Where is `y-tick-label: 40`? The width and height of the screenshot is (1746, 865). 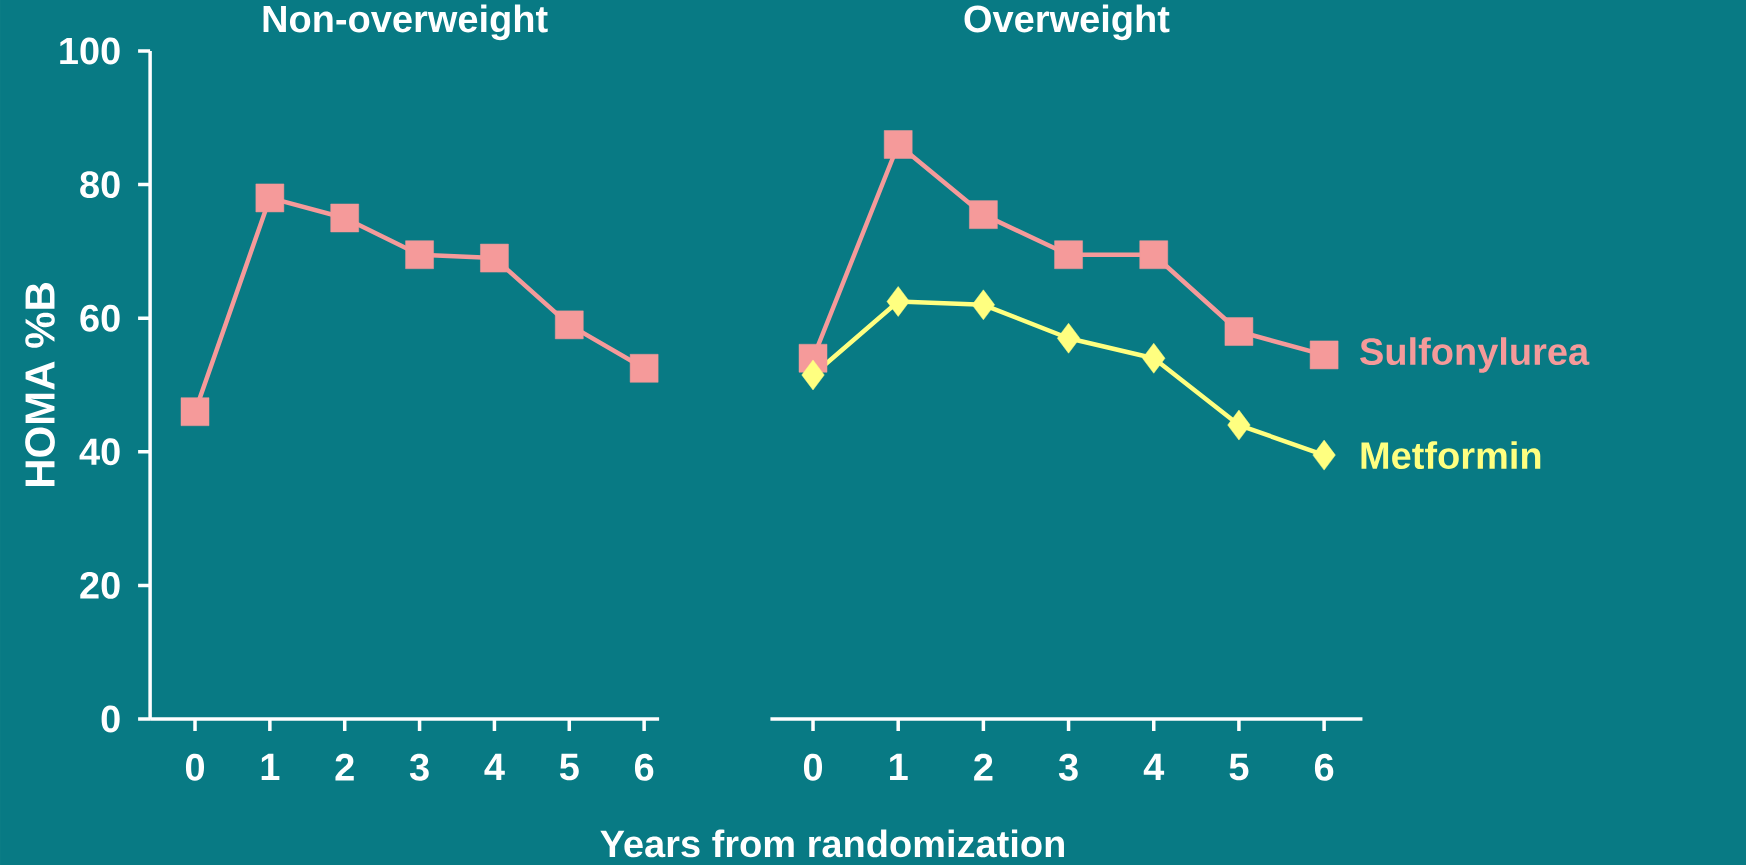 y-tick-label: 40 is located at coordinates (99, 452).